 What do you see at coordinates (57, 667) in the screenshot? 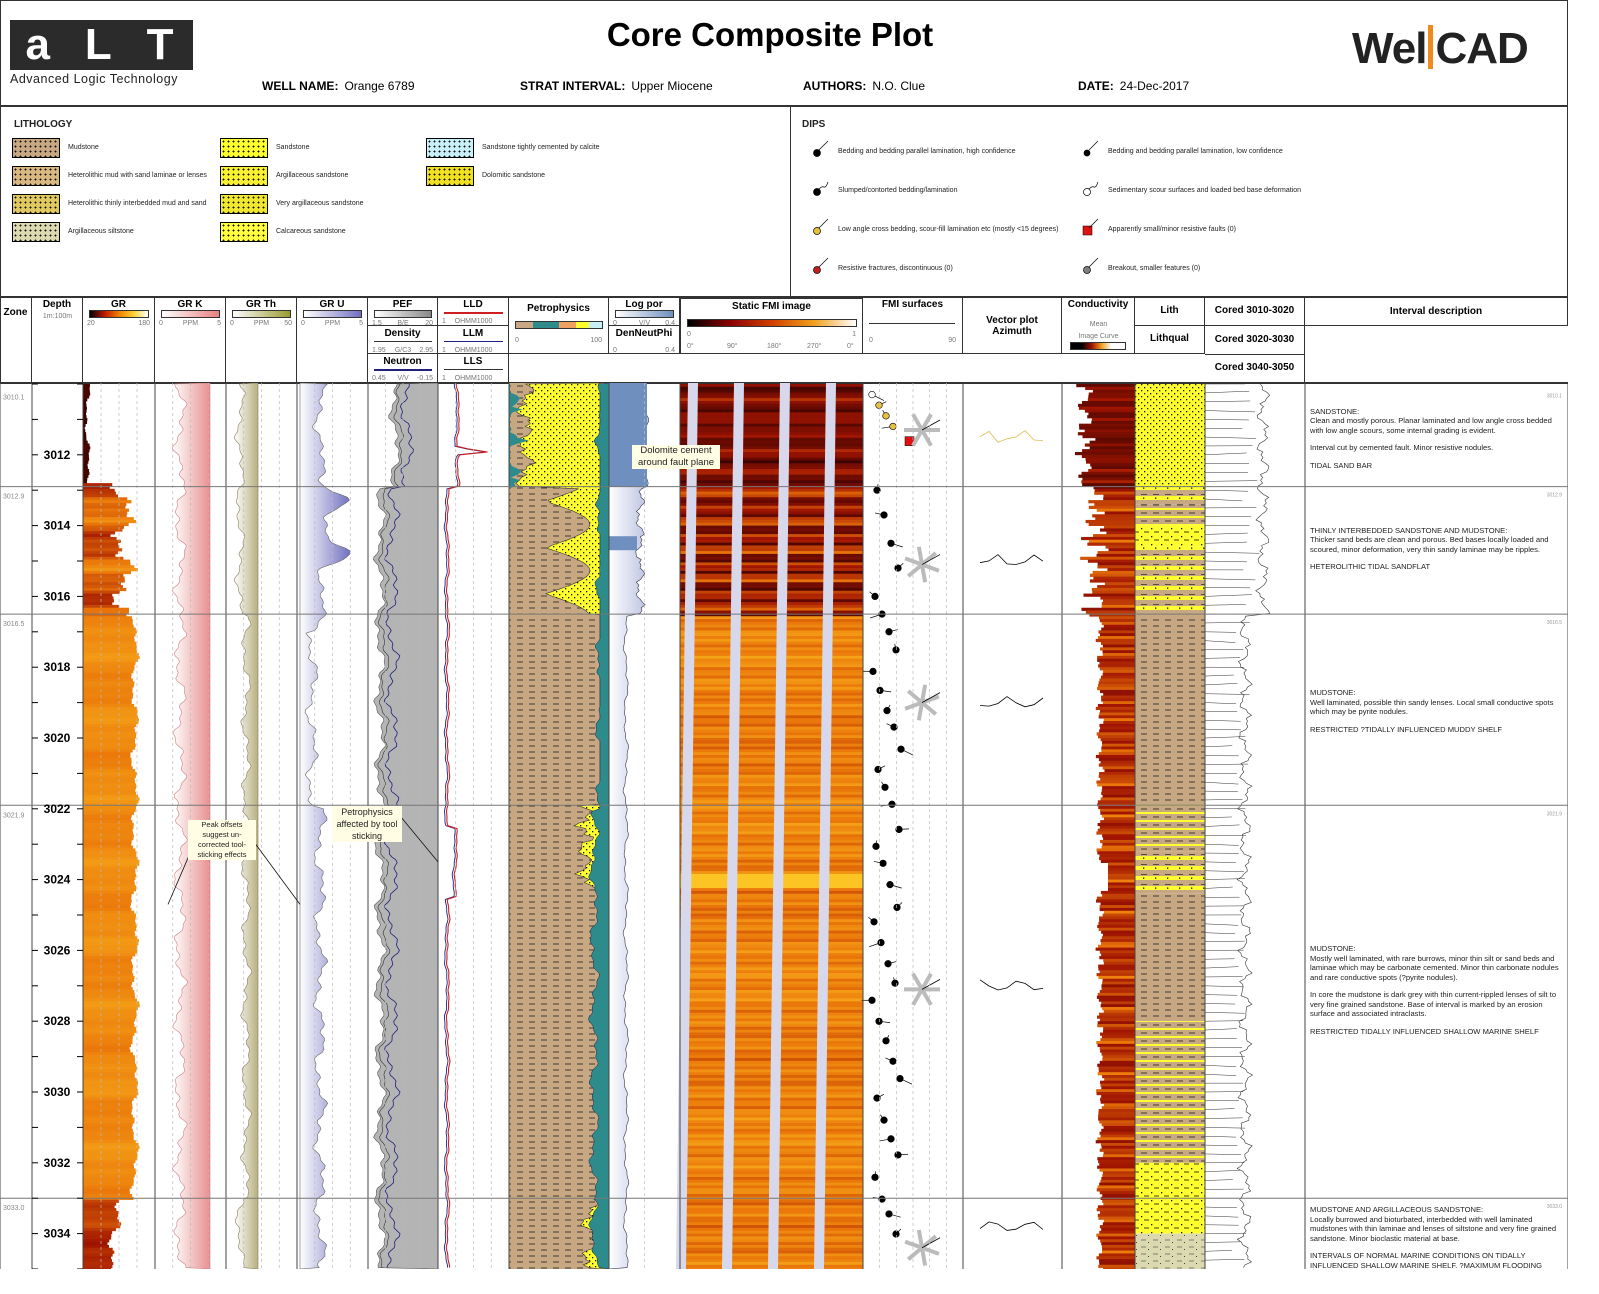
I see `depth-label: 3018` at bounding box center [57, 667].